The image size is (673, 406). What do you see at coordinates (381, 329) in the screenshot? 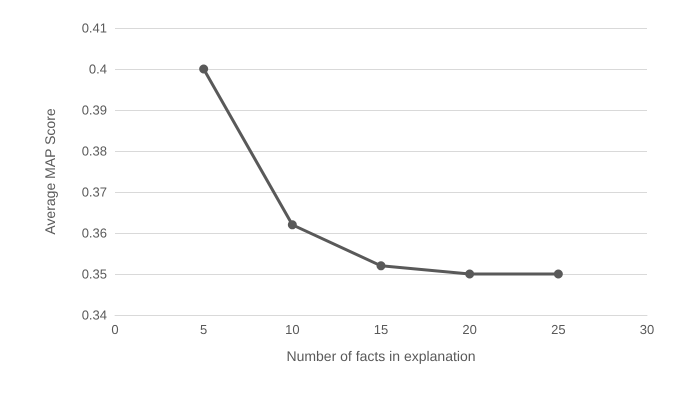
I see `x-tick-label: 15` at bounding box center [381, 329].